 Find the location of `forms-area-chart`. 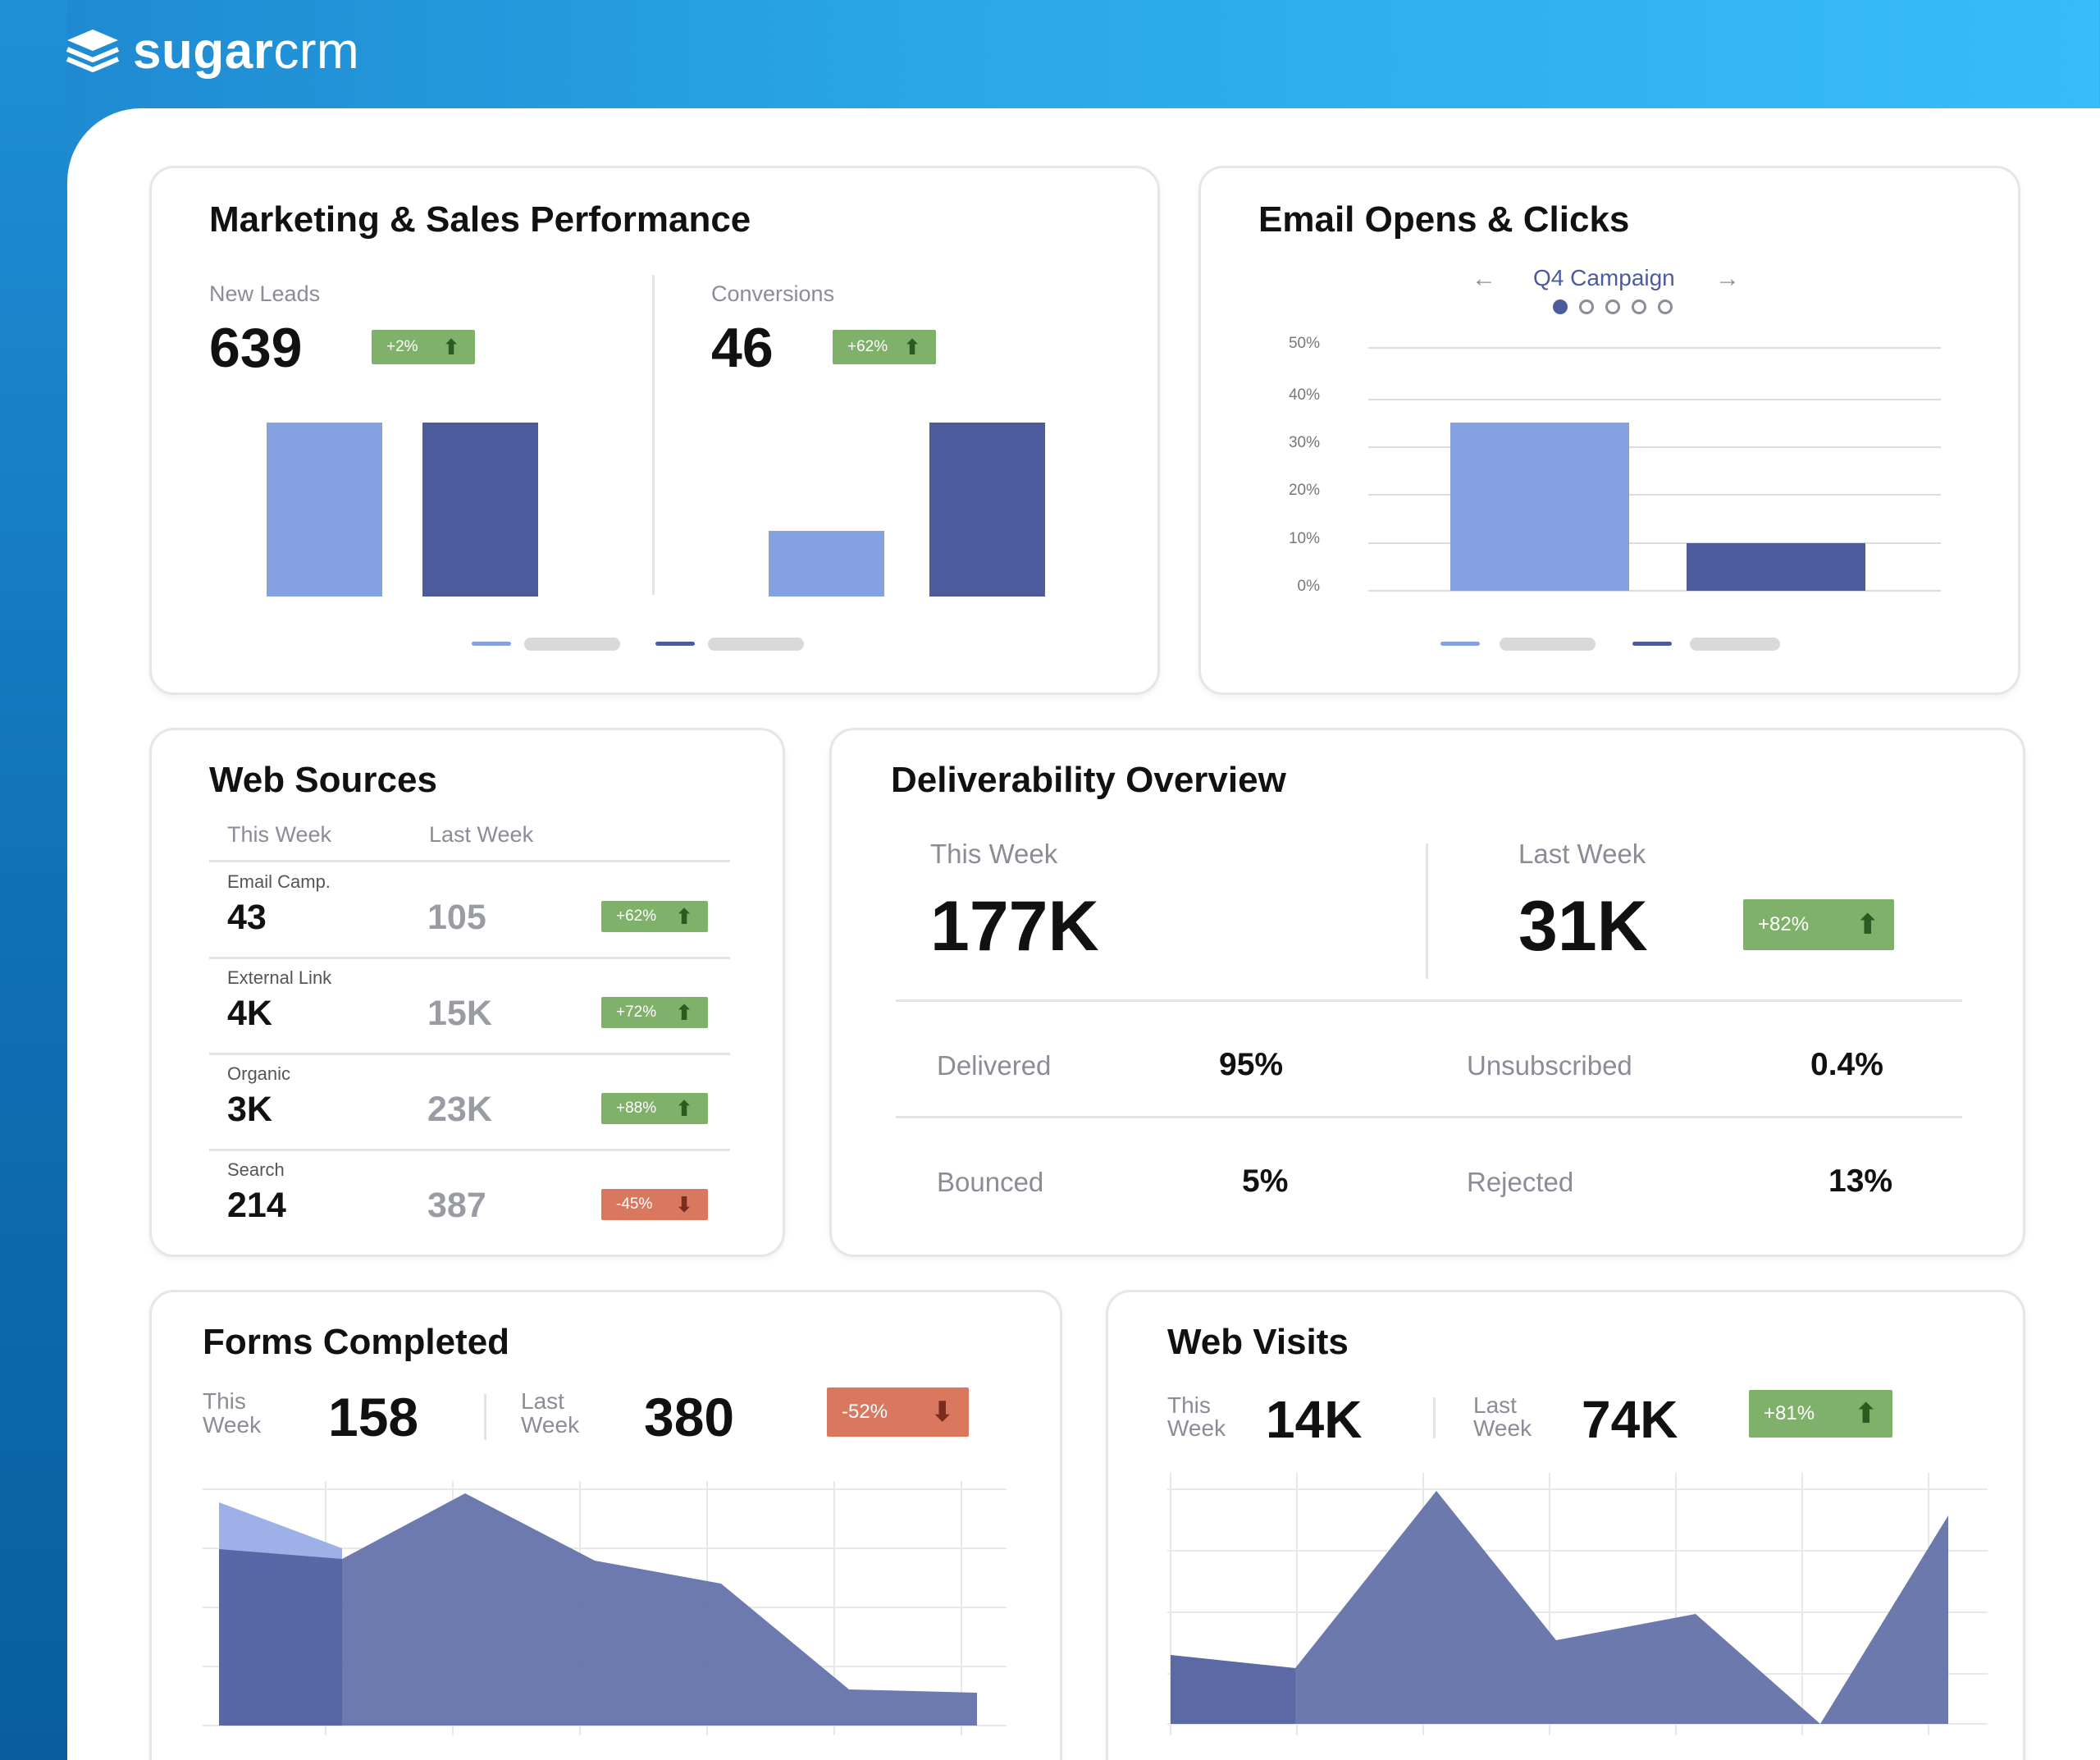

forms-area-chart is located at coordinates (605, 1608).